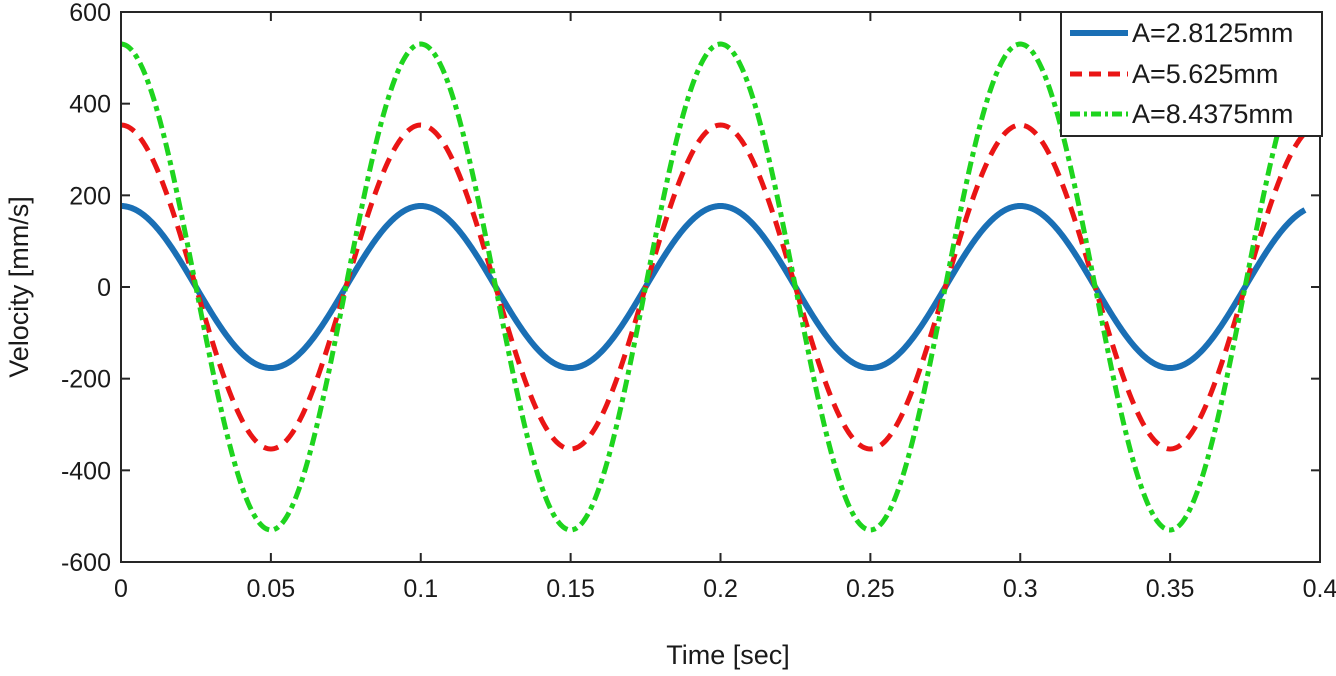 Image resolution: width=1336 pixels, height=676 pixels. What do you see at coordinates (86, 471) in the screenshot?
I see `y-tick-label: -400` at bounding box center [86, 471].